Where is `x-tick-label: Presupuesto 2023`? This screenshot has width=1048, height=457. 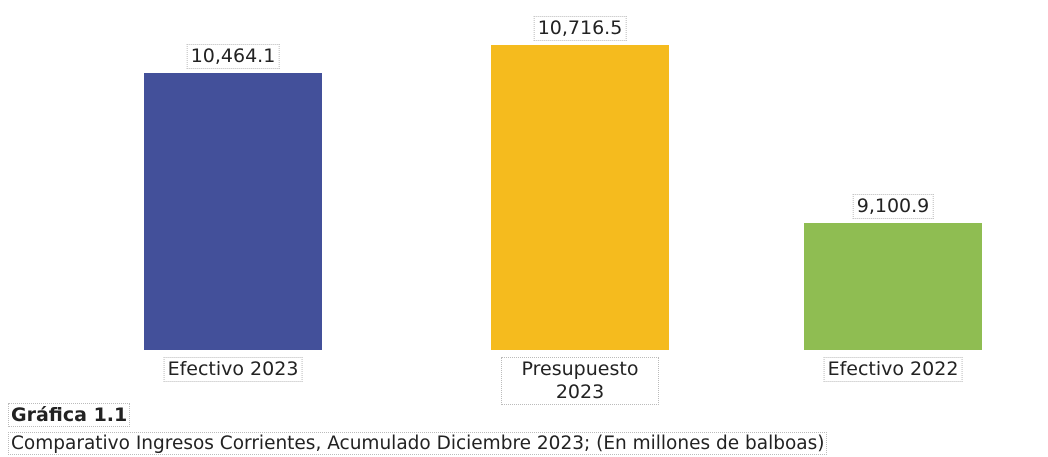
x-tick-label: Presupuesto 2023 is located at coordinates (580, 381).